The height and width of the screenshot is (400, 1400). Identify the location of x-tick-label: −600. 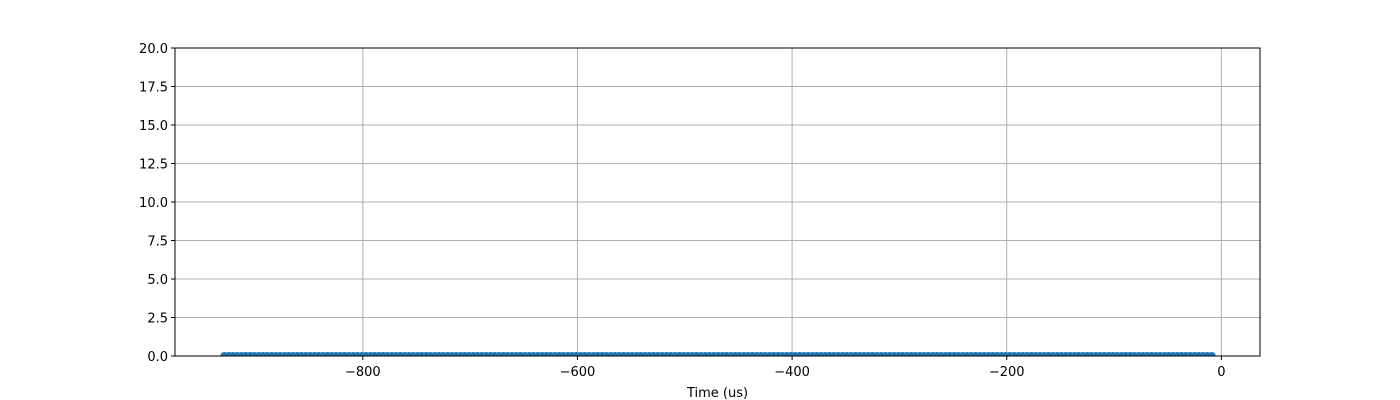
(578, 372).